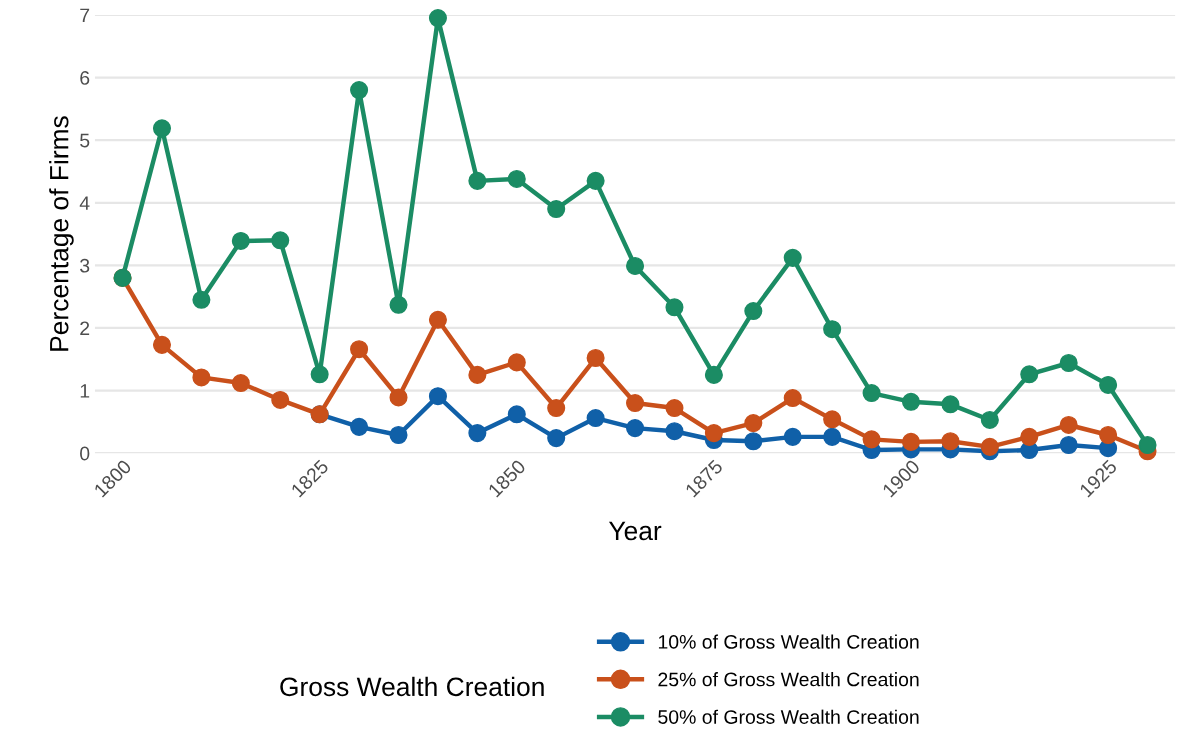 Image resolution: width=1187 pixels, height=749 pixels. I want to click on legend-title: Gross Wealth Creation, so click(412, 686).